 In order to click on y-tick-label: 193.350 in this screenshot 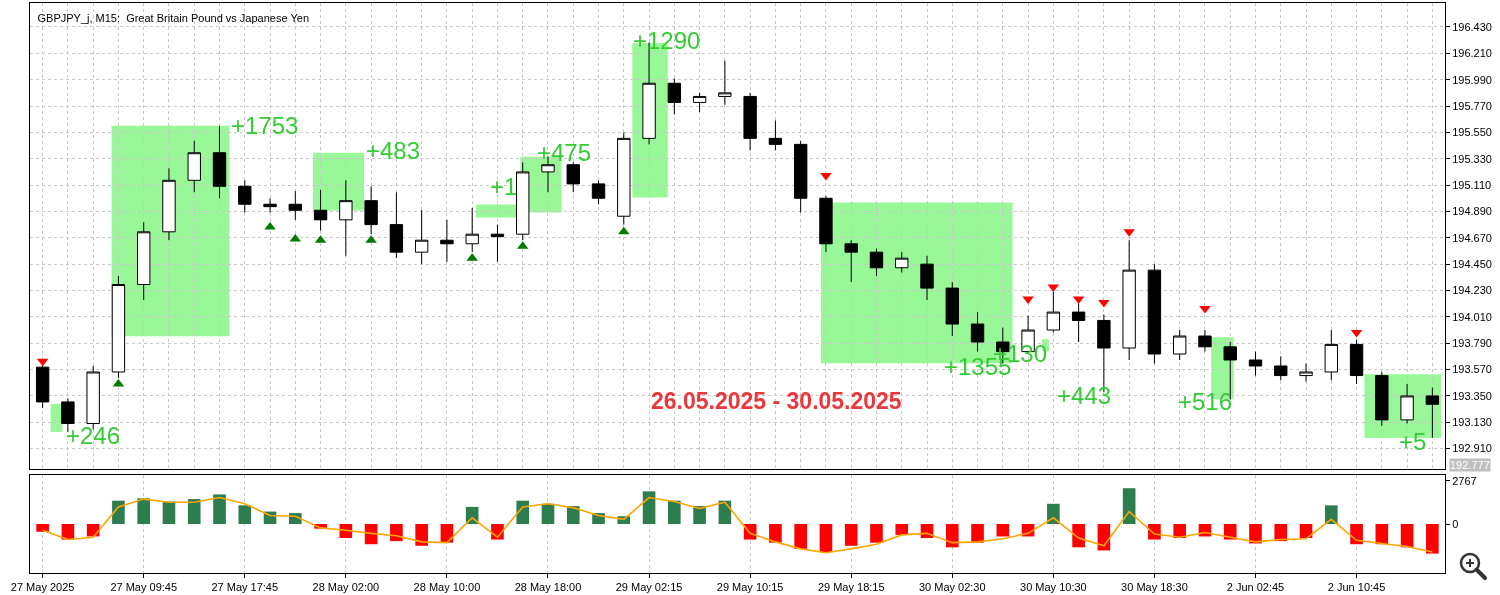, I will do `click(1472, 395)`.